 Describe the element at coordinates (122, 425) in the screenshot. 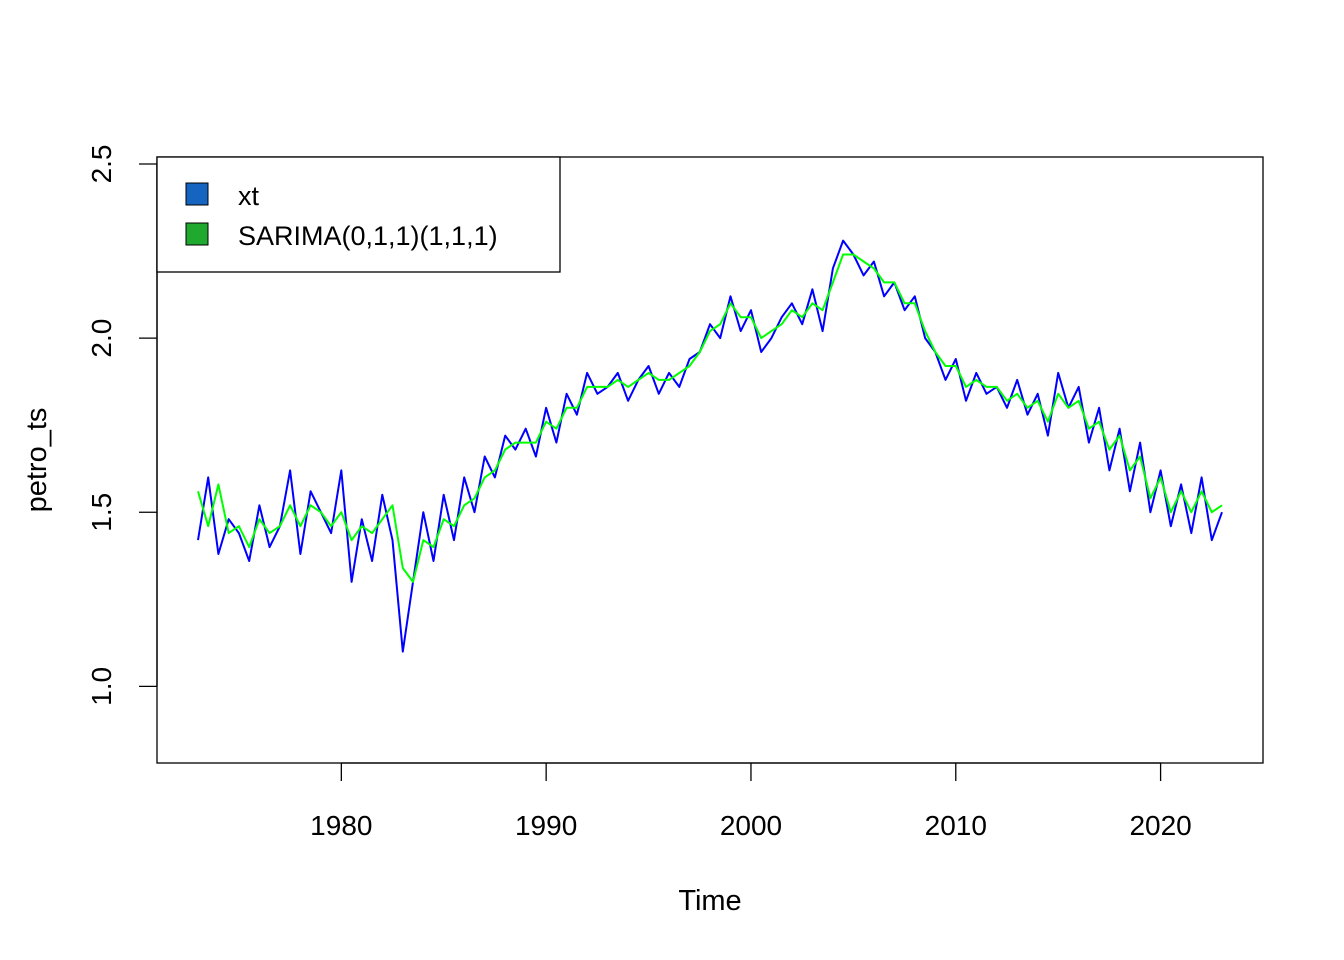

I see `y-axis: 1.0 1.5 2.0 2.5` at that location.